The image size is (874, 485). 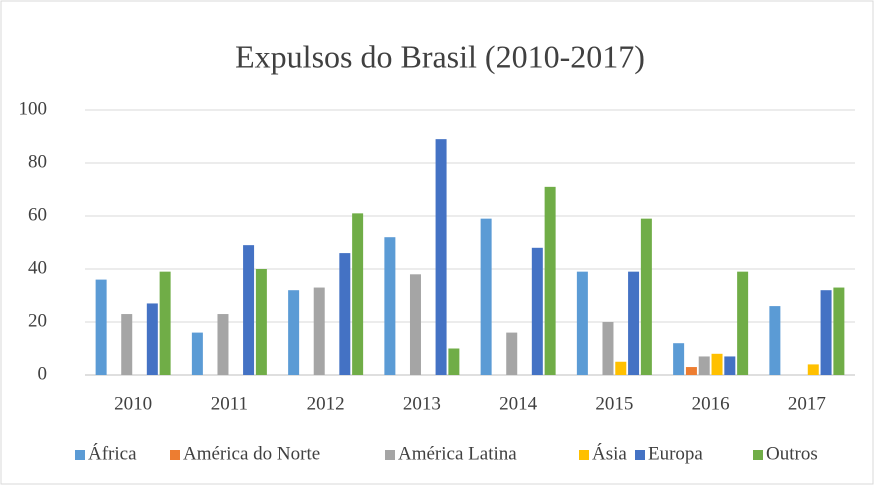 What do you see at coordinates (229, 403) in the screenshot?
I see `x-tick-label: 2011` at bounding box center [229, 403].